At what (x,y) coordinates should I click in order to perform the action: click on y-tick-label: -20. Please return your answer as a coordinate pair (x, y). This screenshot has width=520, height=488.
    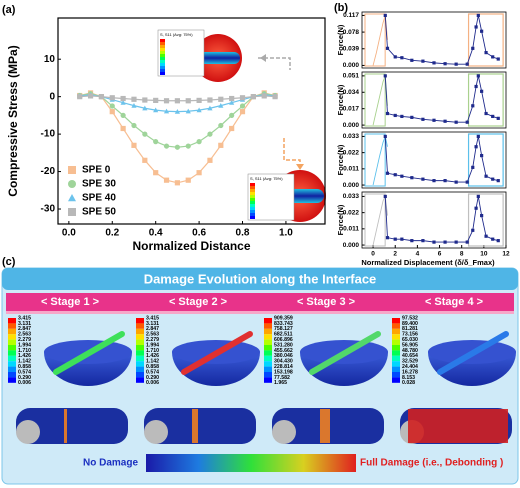
    Looking at the image, I should click on (48, 171).